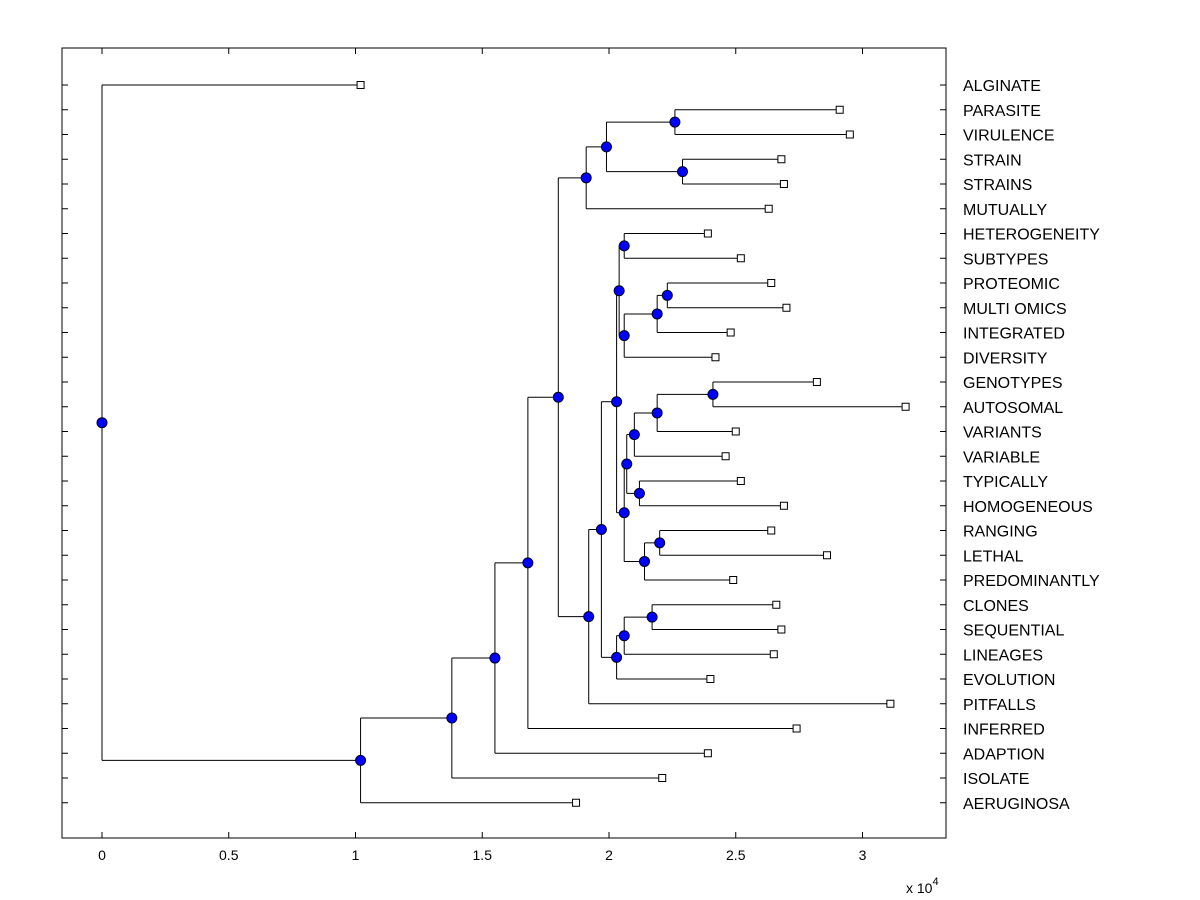 The width and height of the screenshot is (1200, 900). What do you see at coordinates (1005, 358) in the screenshot?
I see `leaf-label: DIVERSITY` at bounding box center [1005, 358].